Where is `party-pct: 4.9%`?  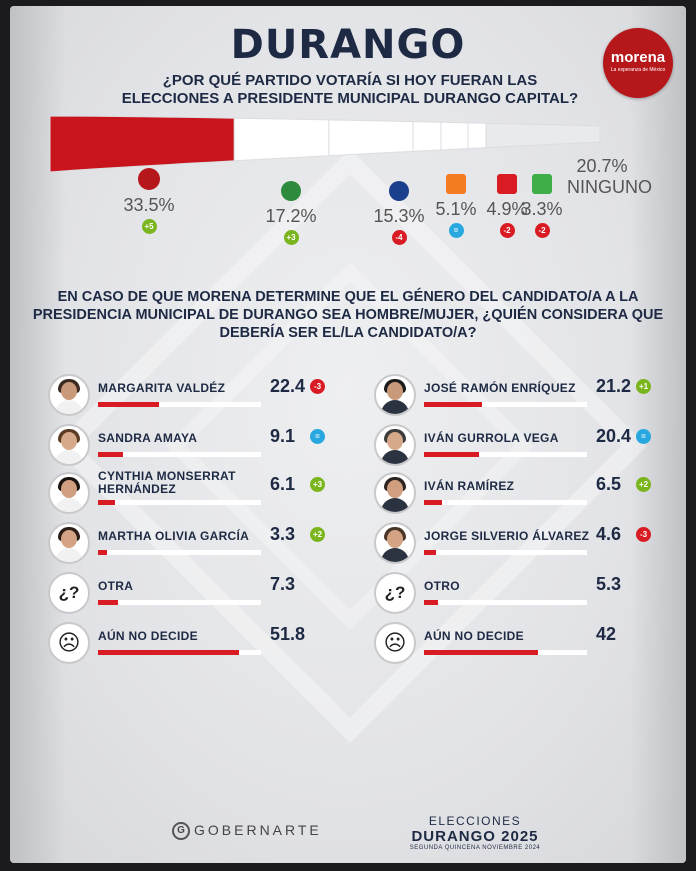
party-pct: 4.9% is located at coordinates (507, 209).